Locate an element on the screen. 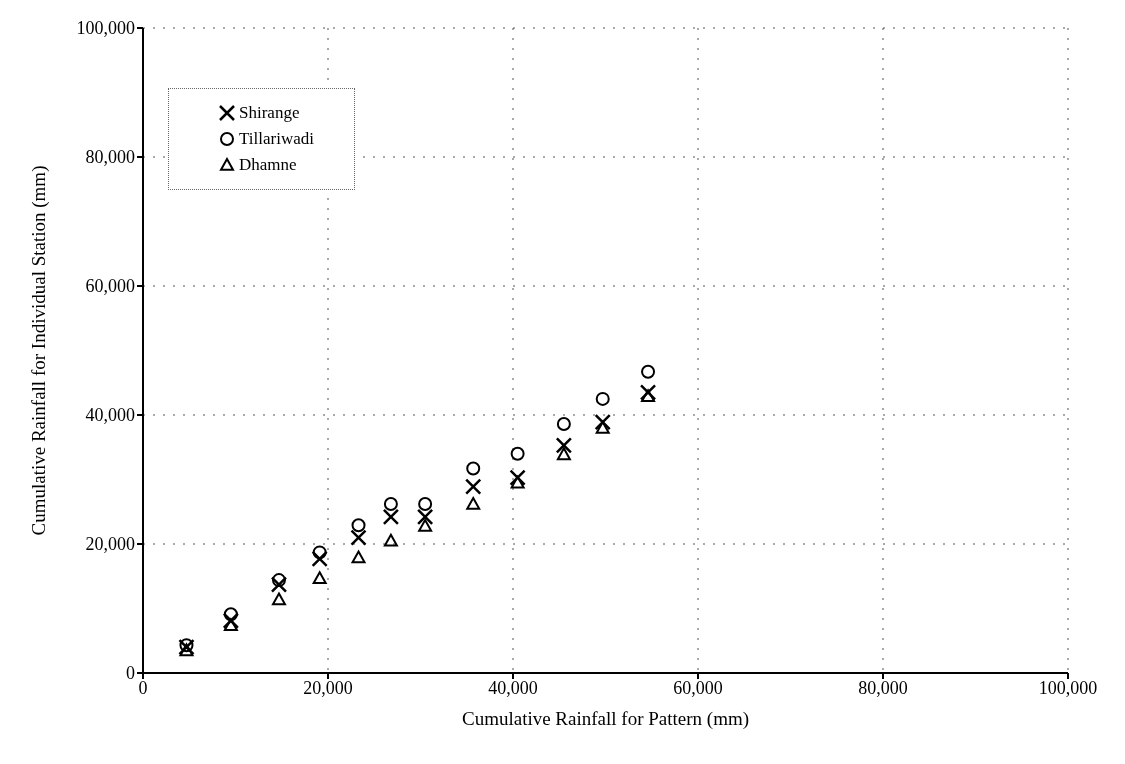 Image resolution: width=1125 pixels, height=764 pixels. y-axis-title: Cumulative Rainfall for Individual Station (mm) is located at coordinates (38, 350).